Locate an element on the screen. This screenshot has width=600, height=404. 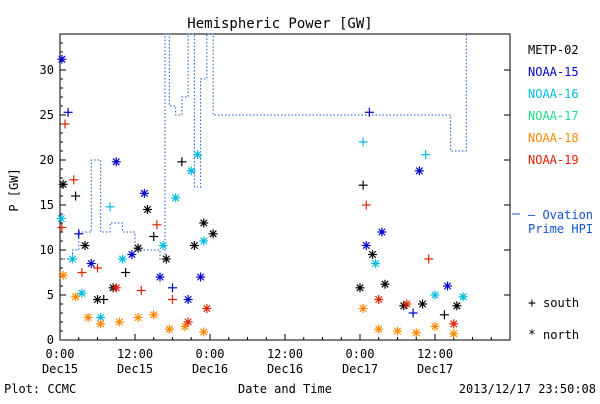
legend-entry: NOAA-16 is located at coordinates (553, 94).